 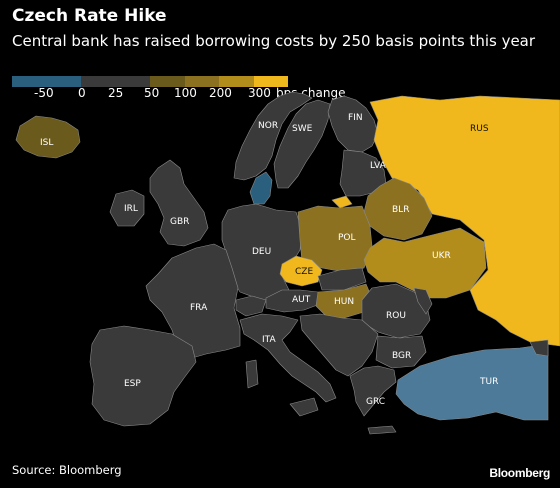 I want to click on legend-color-bar, so click(x=150, y=81).